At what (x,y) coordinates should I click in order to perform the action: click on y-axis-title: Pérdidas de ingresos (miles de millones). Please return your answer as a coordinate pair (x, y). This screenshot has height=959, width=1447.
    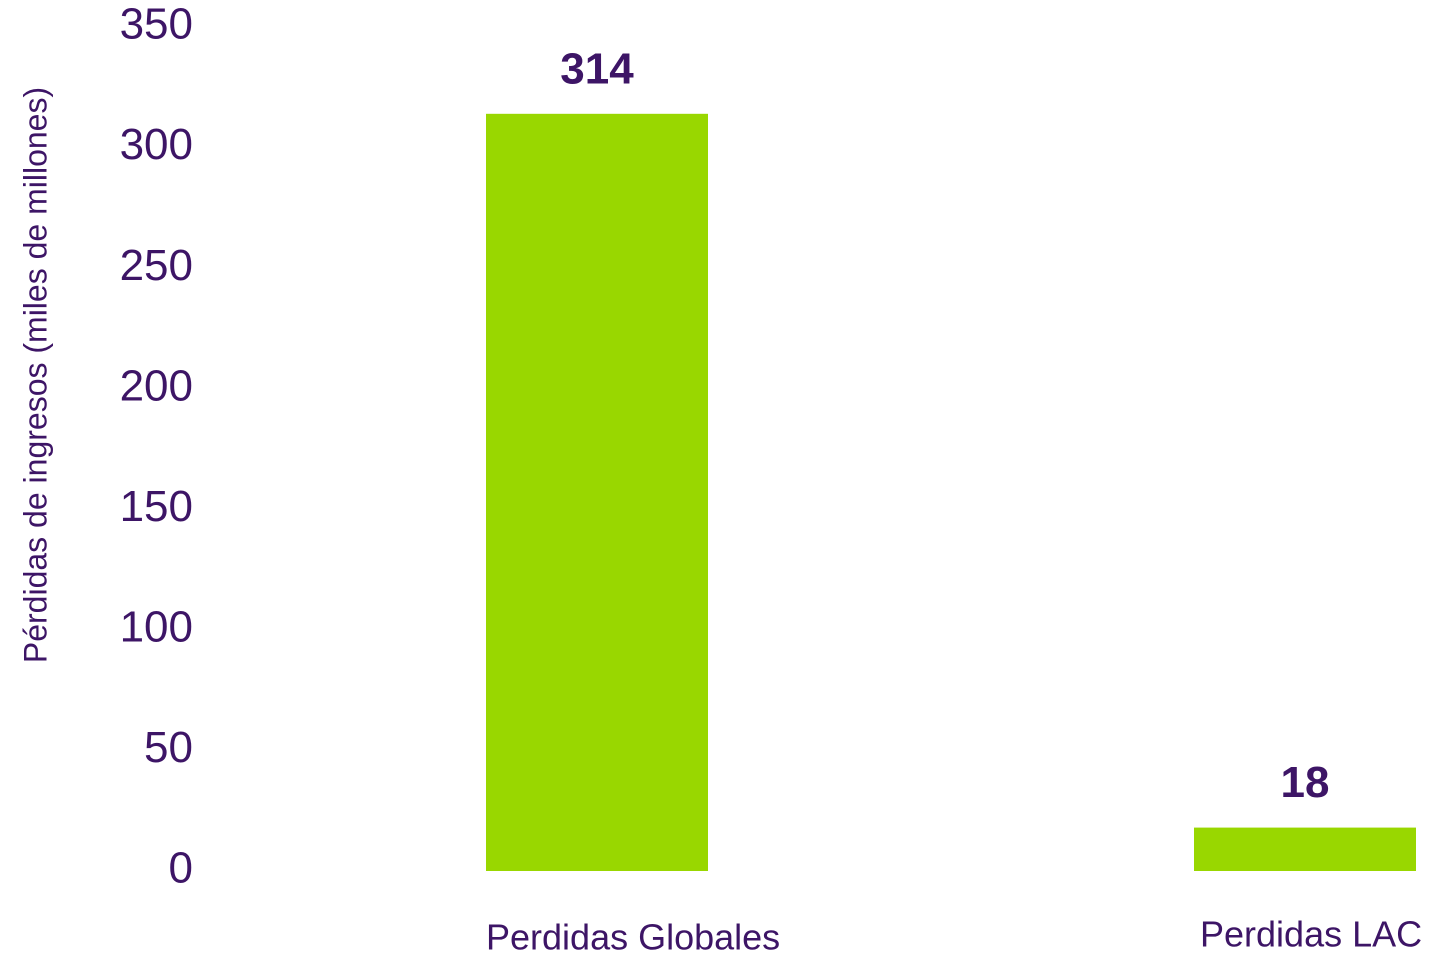
    Looking at the image, I should click on (35, 375).